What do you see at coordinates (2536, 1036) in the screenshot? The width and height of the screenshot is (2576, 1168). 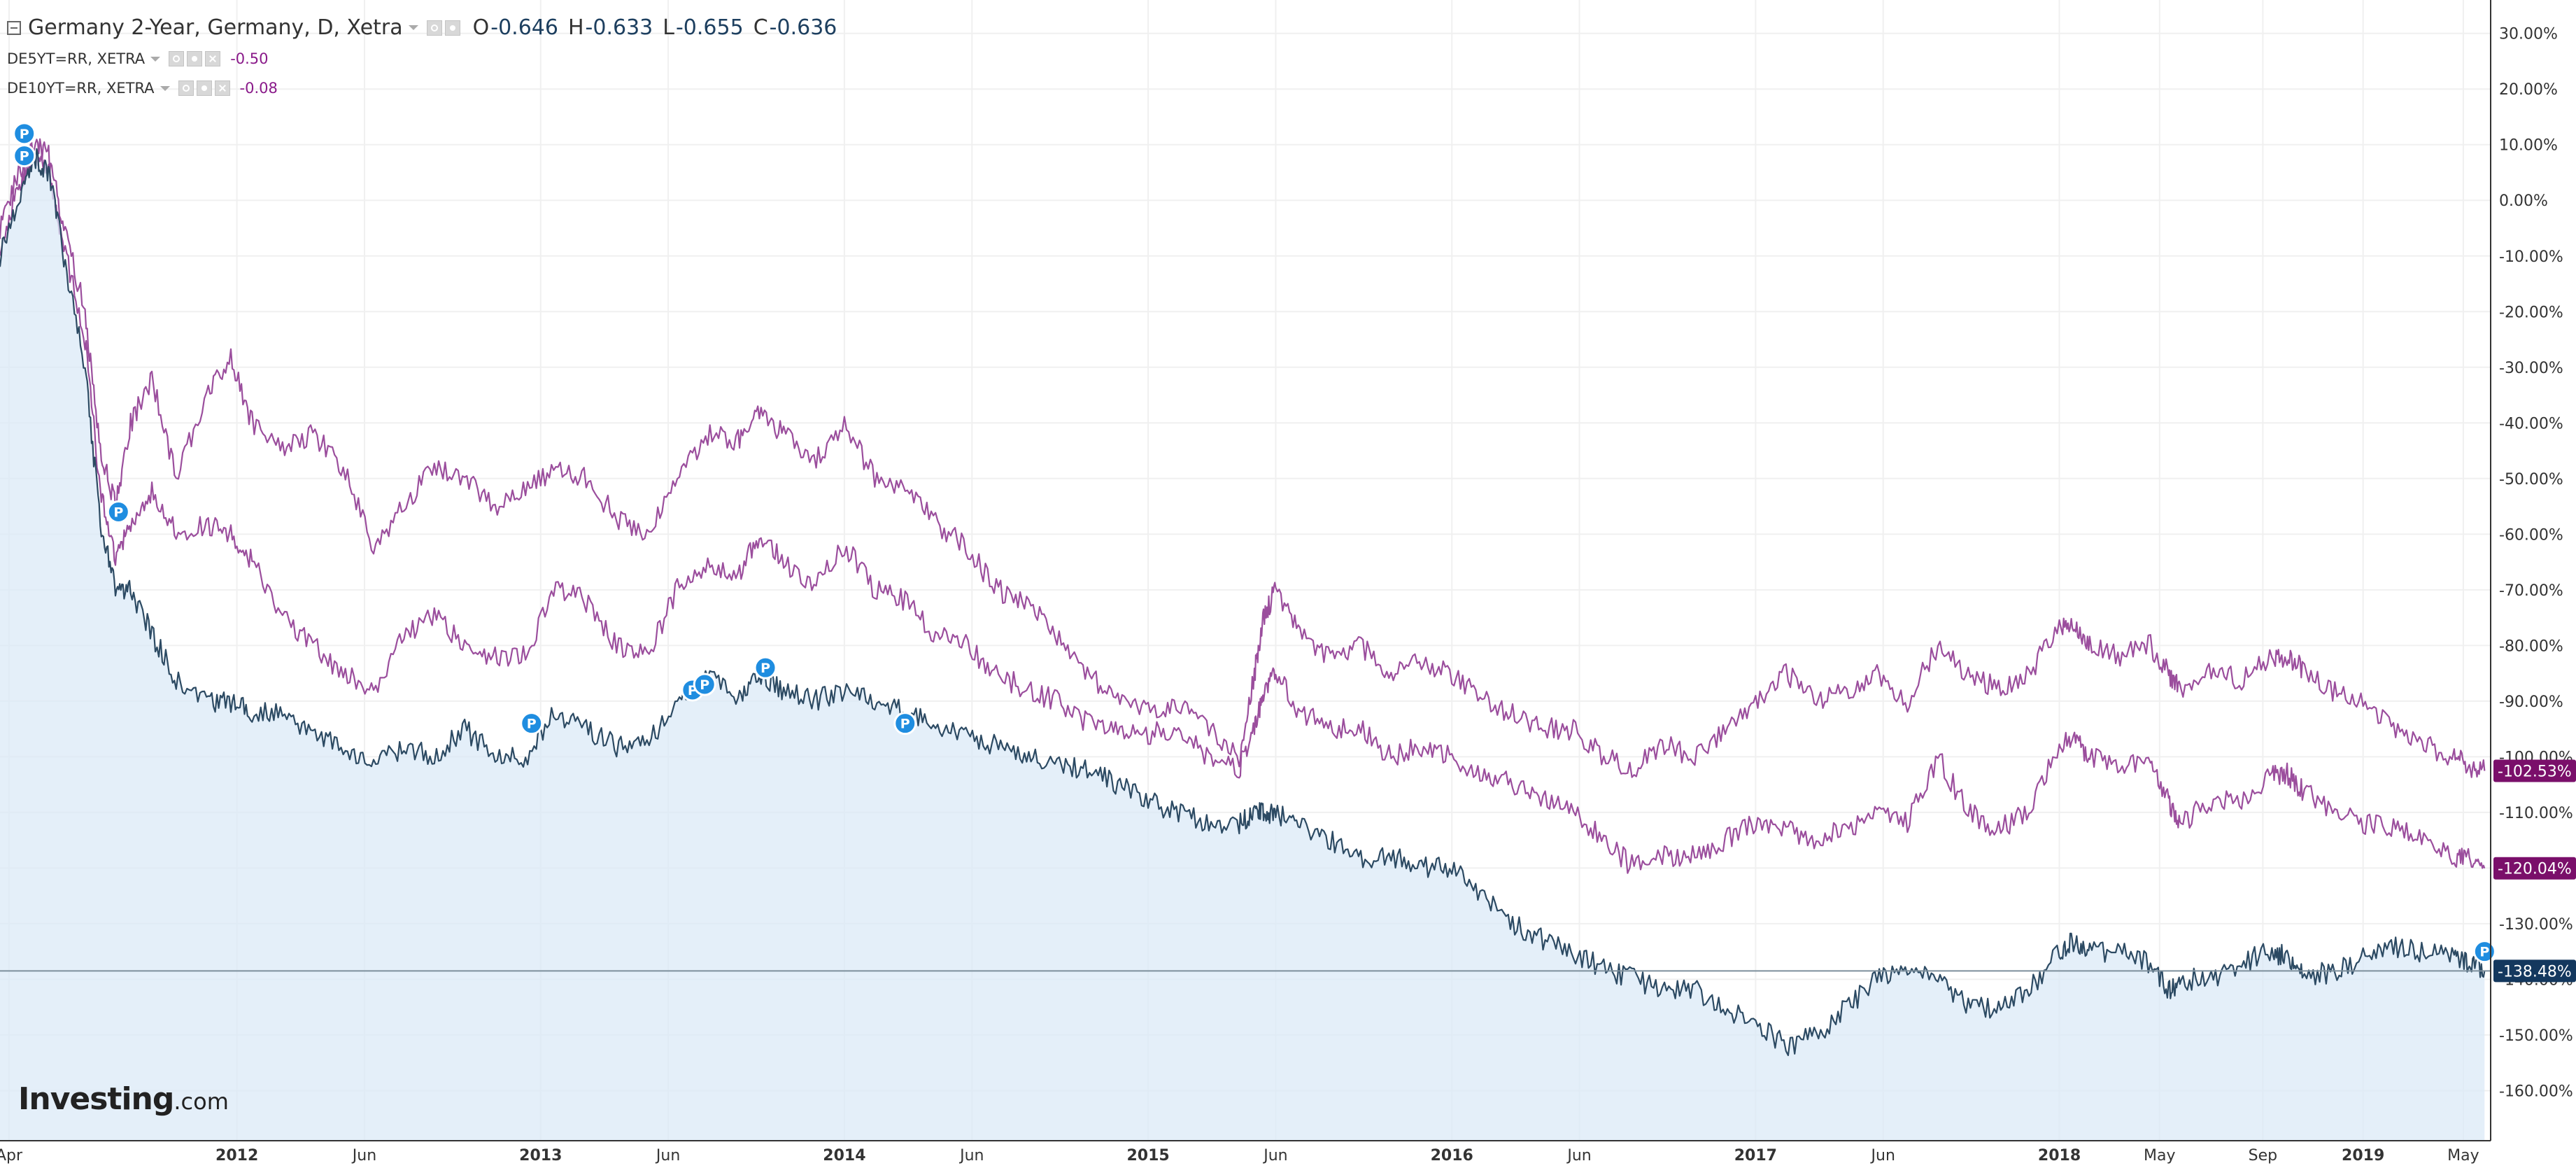 I see `y-tick-label: -150.00%` at bounding box center [2536, 1036].